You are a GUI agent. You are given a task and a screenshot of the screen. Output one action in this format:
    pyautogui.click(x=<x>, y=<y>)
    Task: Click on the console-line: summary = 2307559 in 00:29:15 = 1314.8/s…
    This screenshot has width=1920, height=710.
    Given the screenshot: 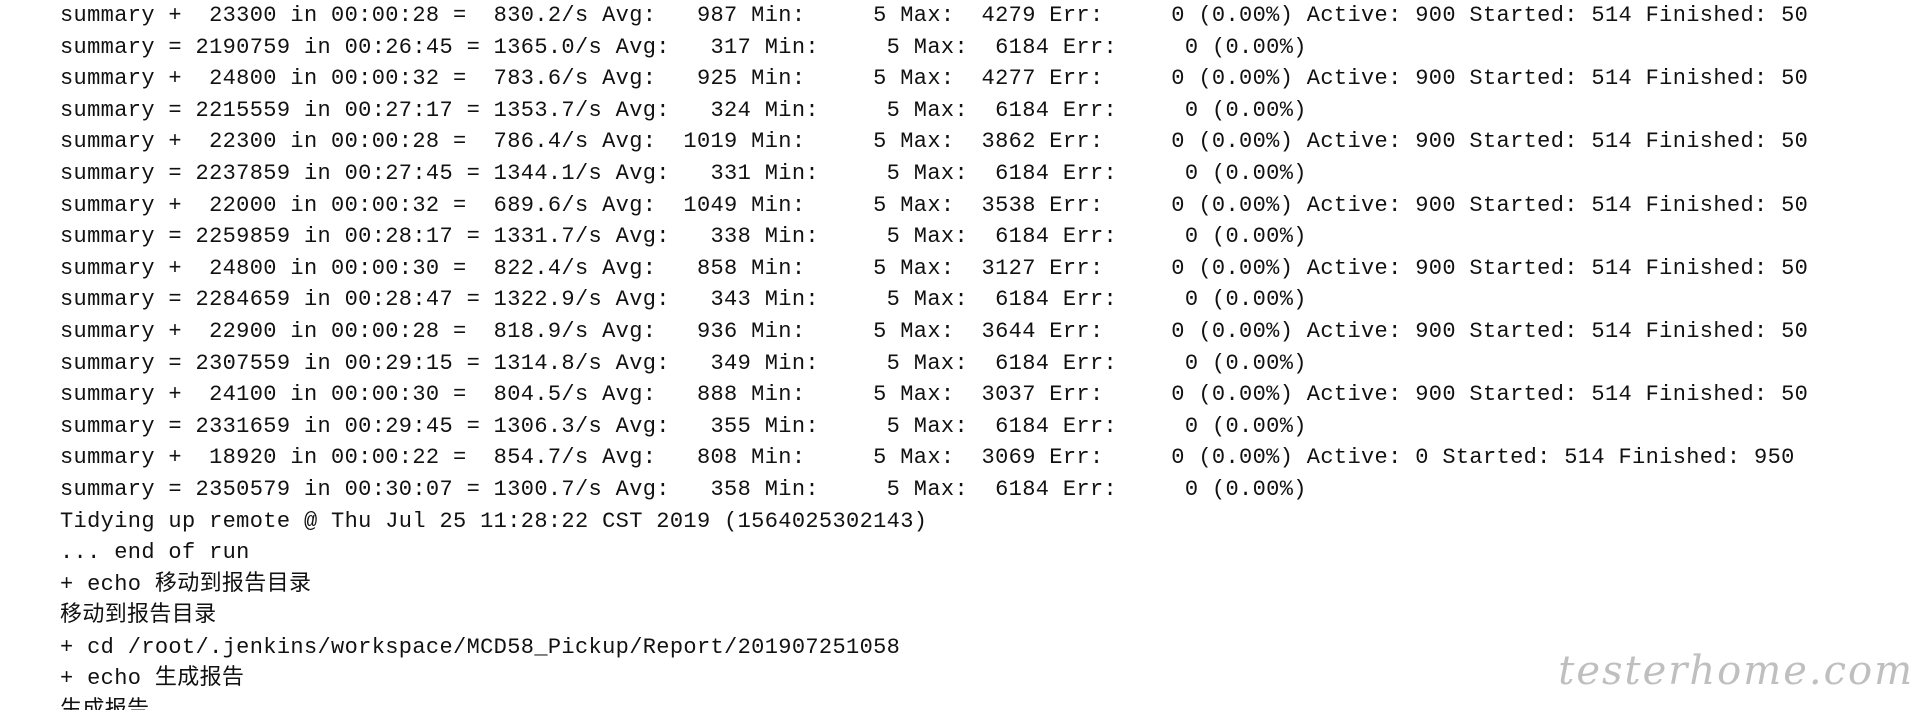 What is the action you would take?
    pyautogui.click(x=683, y=363)
    